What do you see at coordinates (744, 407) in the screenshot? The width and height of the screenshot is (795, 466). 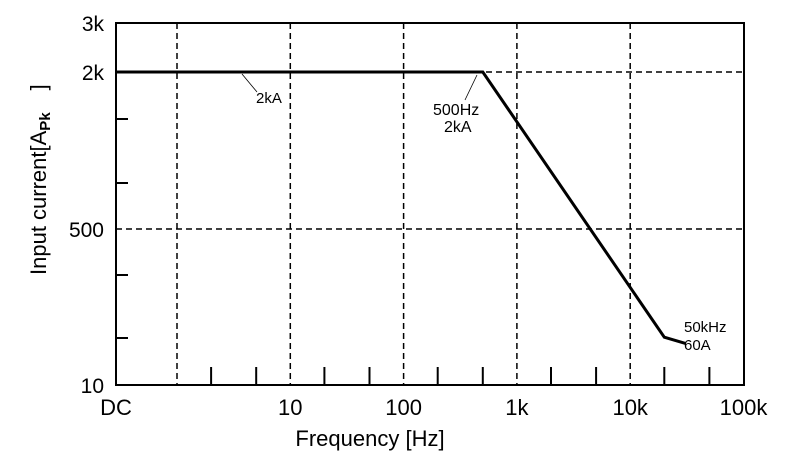 I see `x-tick-label: 100k` at bounding box center [744, 407].